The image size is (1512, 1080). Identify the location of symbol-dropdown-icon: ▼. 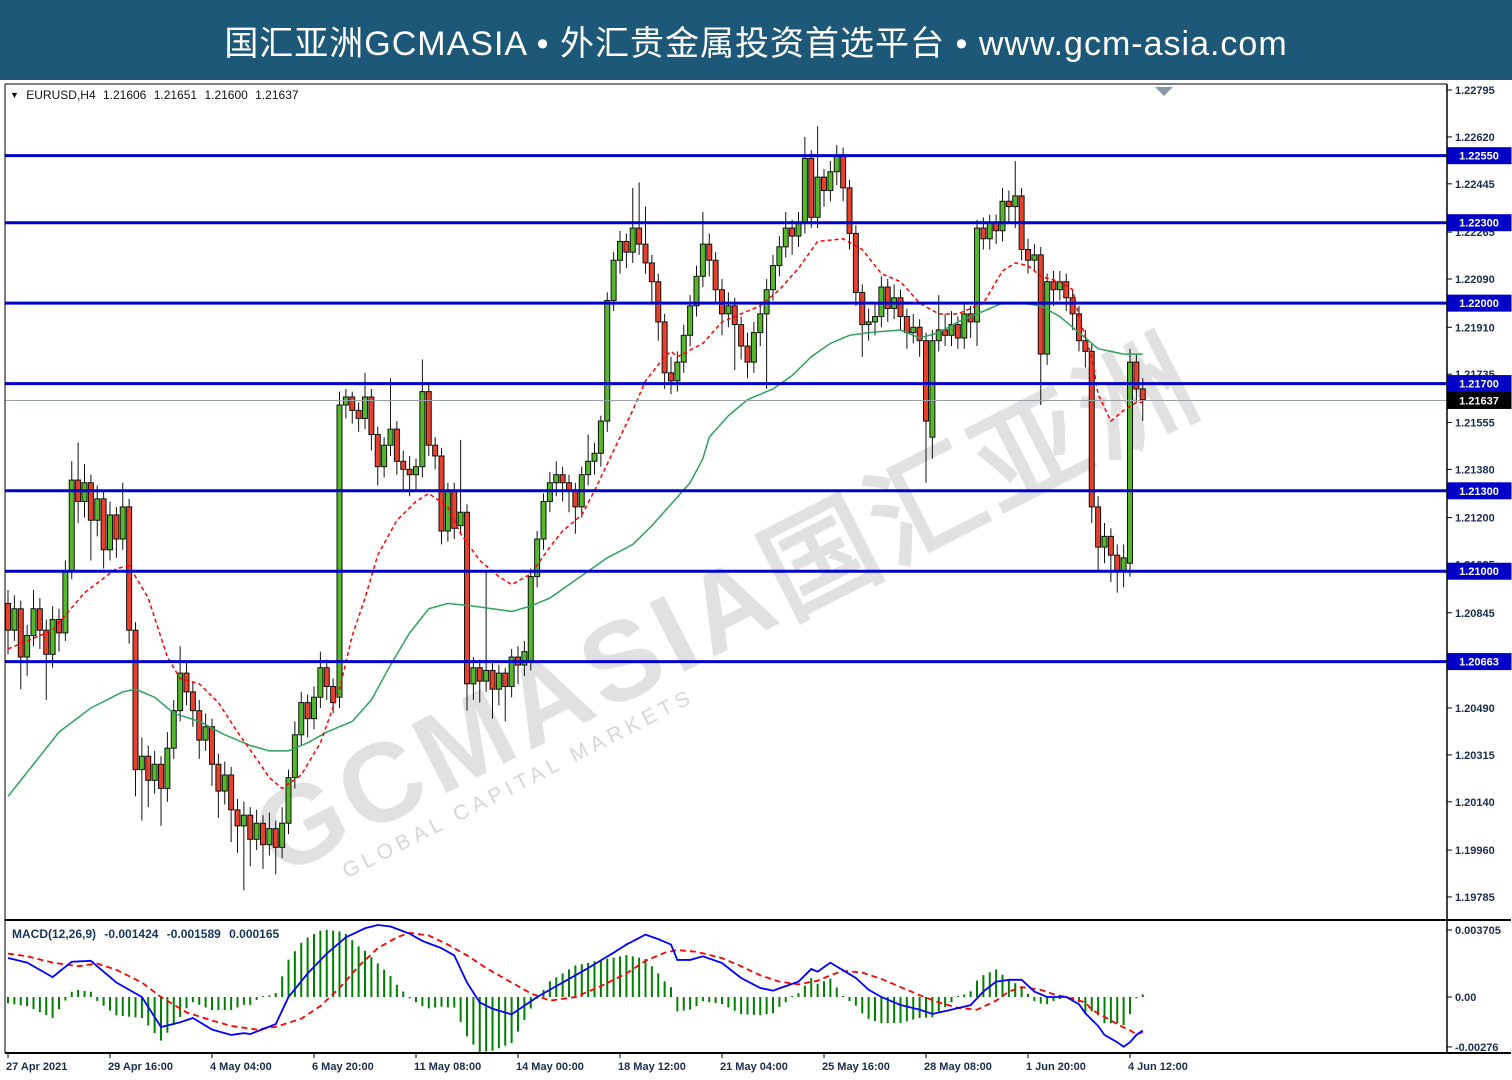
(14, 95).